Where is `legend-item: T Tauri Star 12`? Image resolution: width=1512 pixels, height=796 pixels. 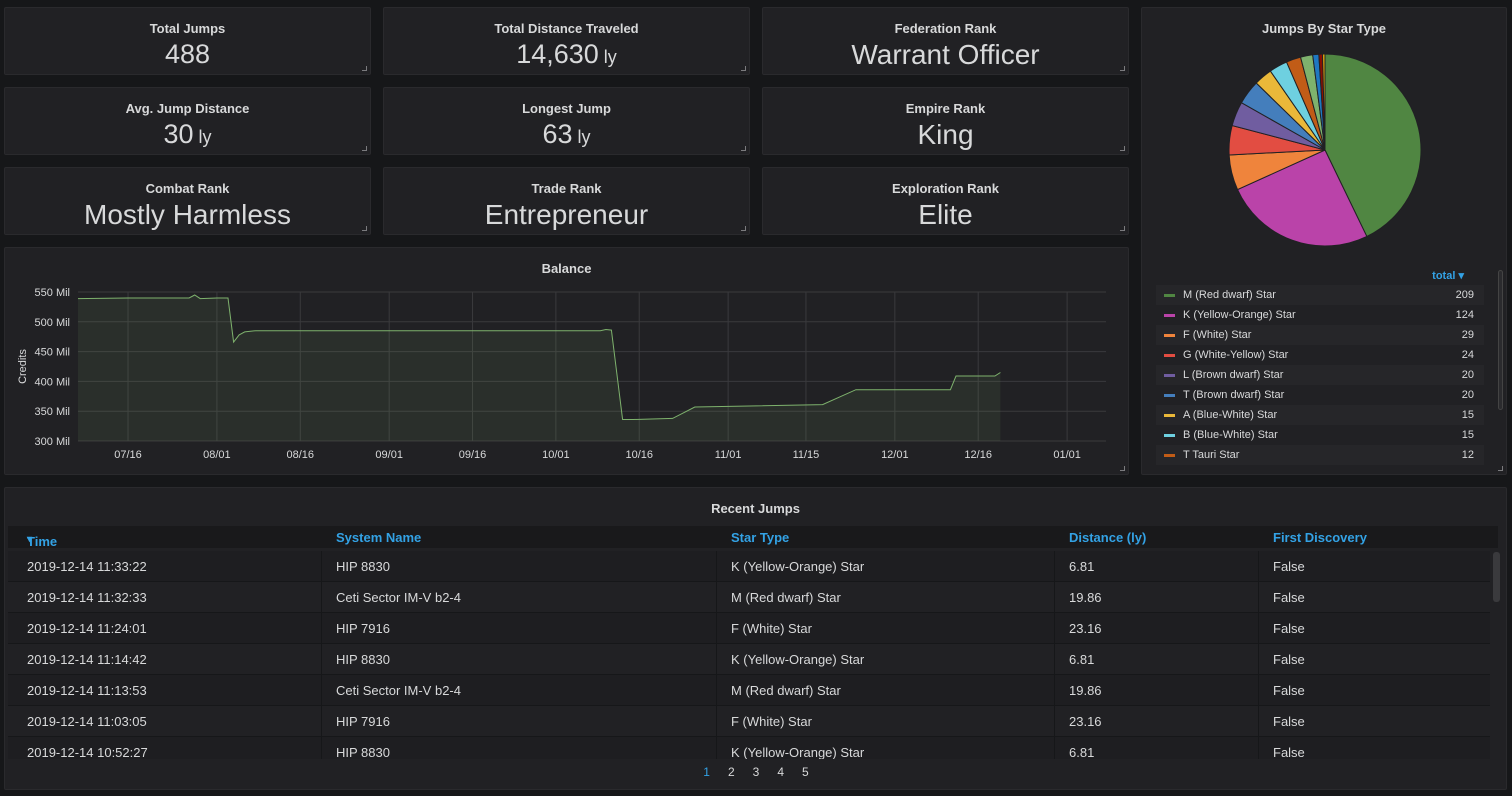 legend-item: T Tauri Star 12 is located at coordinates (1320, 455).